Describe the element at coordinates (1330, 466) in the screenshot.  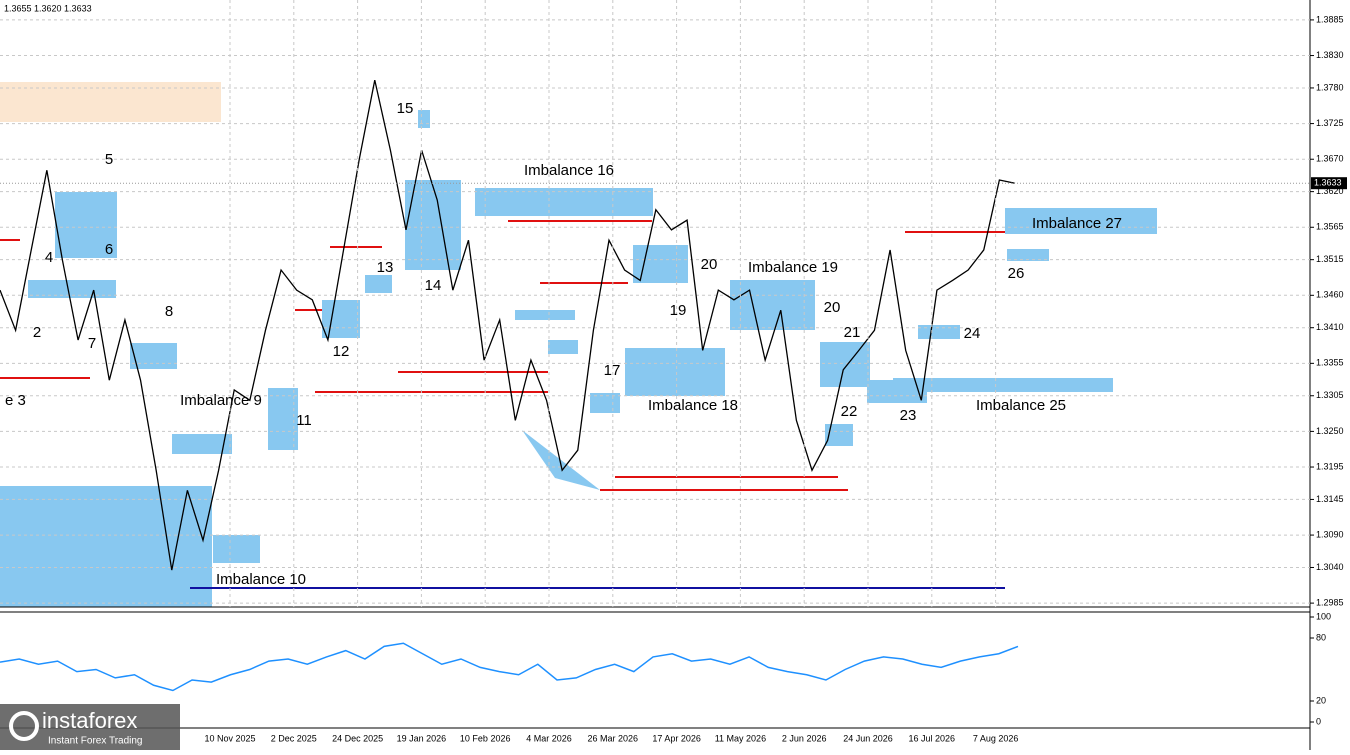
I see `y-tick-label: 1.3195` at that location.